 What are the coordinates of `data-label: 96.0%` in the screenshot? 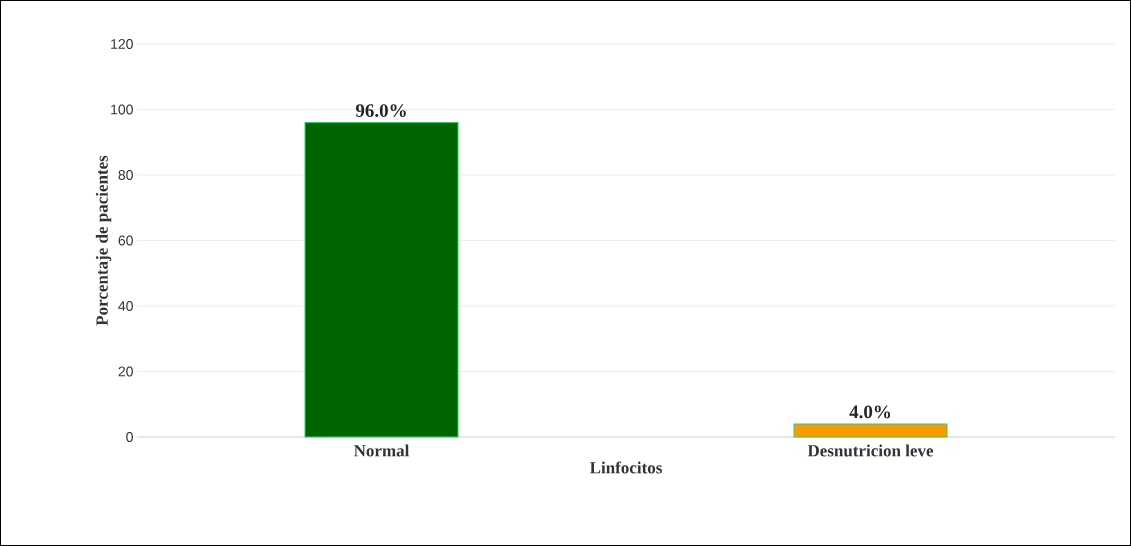 It's located at (380, 111).